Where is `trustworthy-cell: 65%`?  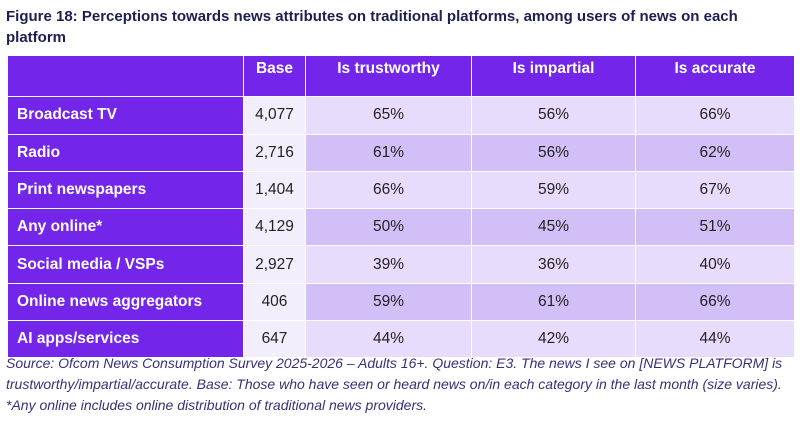 trustworthy-cell: 65% is located at coordinates (388, 115).